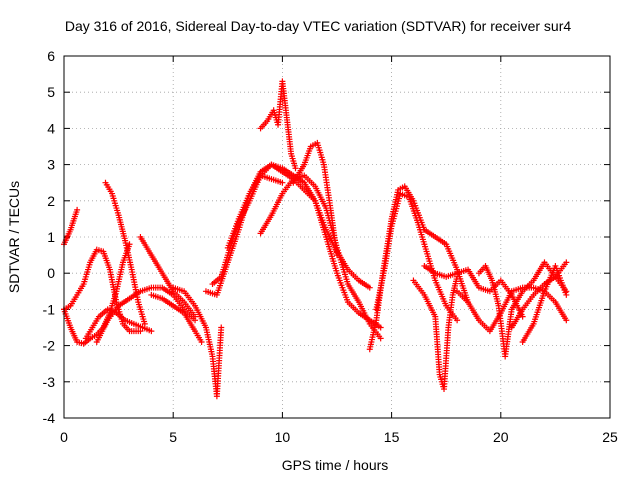  I want to click on y-tick-label: -4, so click(49, 418).